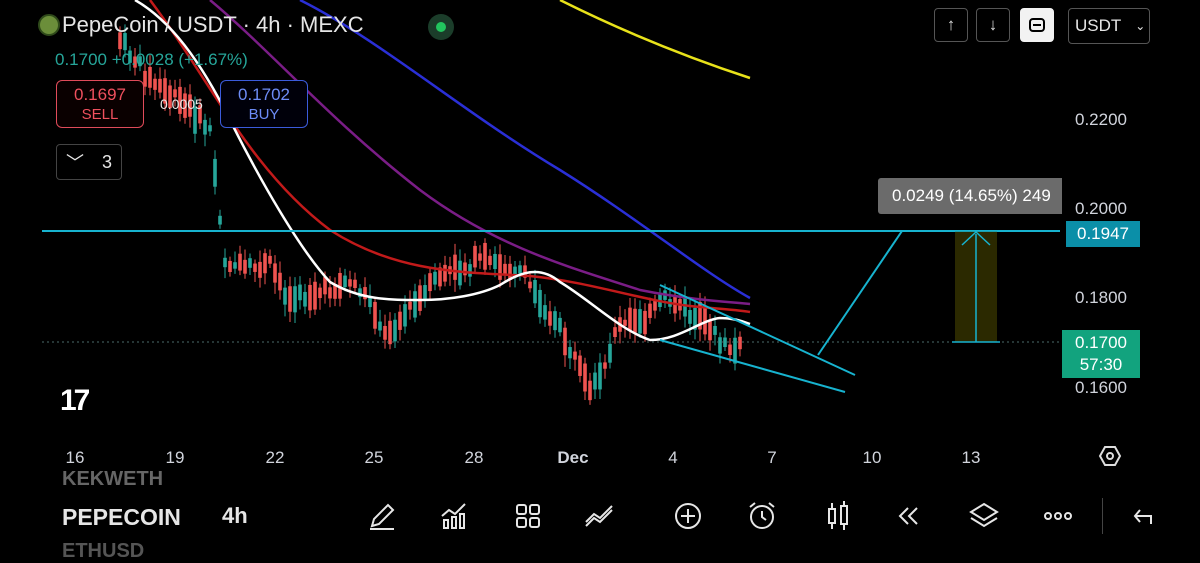  Describe the element at coordinates (1140, 26) in the screenshot. I see `chevron-down-icon: ⌄` at that location.